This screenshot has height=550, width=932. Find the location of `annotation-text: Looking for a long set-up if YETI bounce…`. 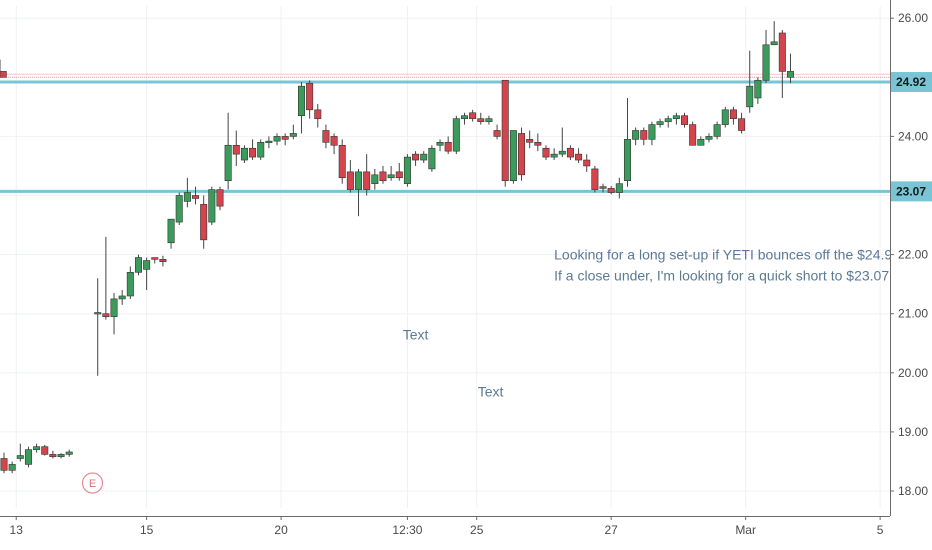

annotation-text: Looking for a long set-up if YETI bounce… is located at coordinates (743, 255).